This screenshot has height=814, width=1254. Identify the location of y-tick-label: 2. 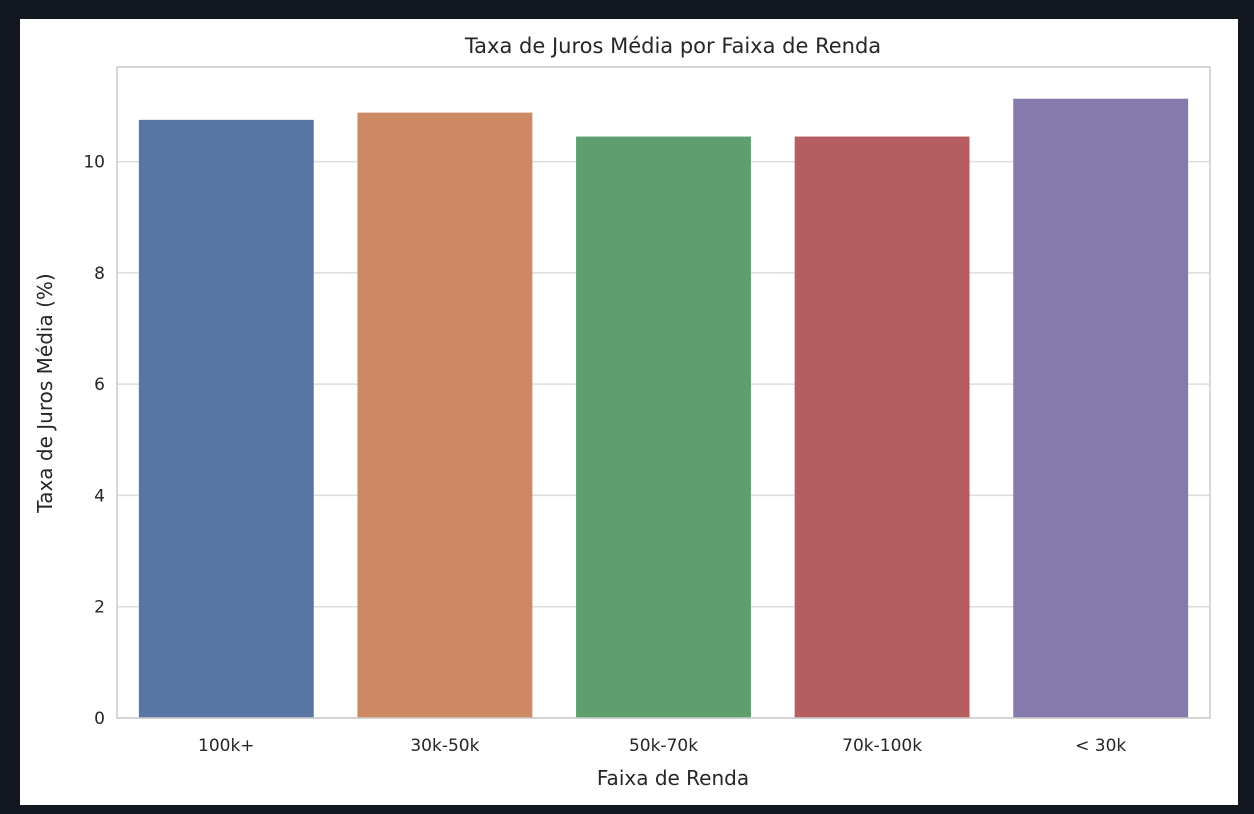
(99, 608).